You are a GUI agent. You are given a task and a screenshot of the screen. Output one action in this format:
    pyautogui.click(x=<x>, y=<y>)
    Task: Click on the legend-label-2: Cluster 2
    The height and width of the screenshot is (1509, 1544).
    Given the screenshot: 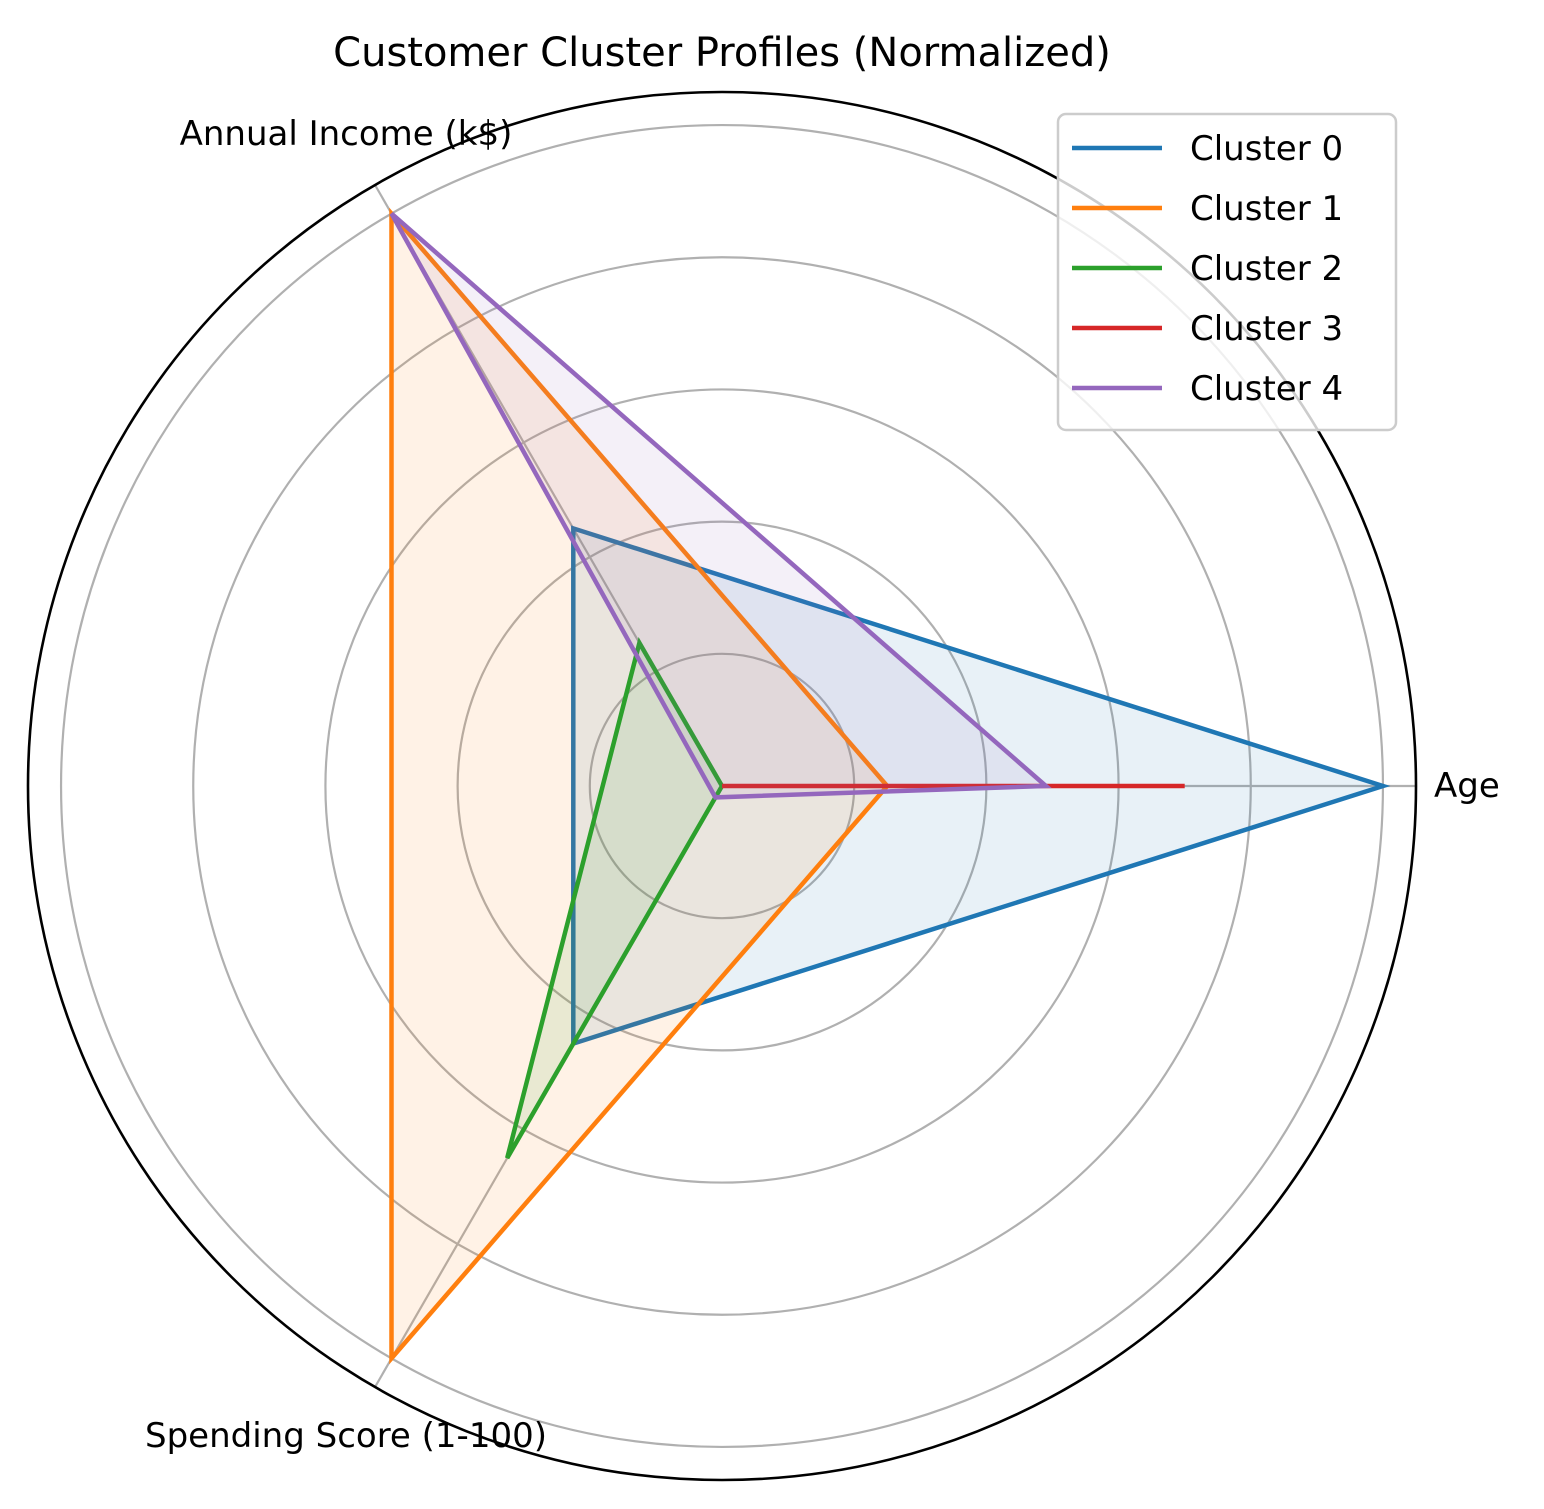 What is the action you would take?
    pyautogui.click(x=1266, y=269)
    